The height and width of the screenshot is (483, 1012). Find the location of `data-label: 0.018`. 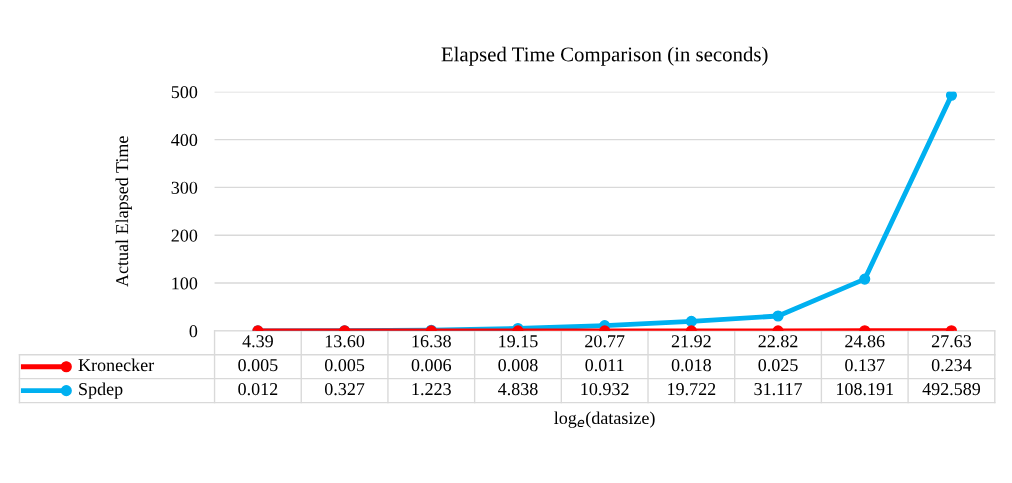

data-label: 0.018 is located at coordinates (691, 365).